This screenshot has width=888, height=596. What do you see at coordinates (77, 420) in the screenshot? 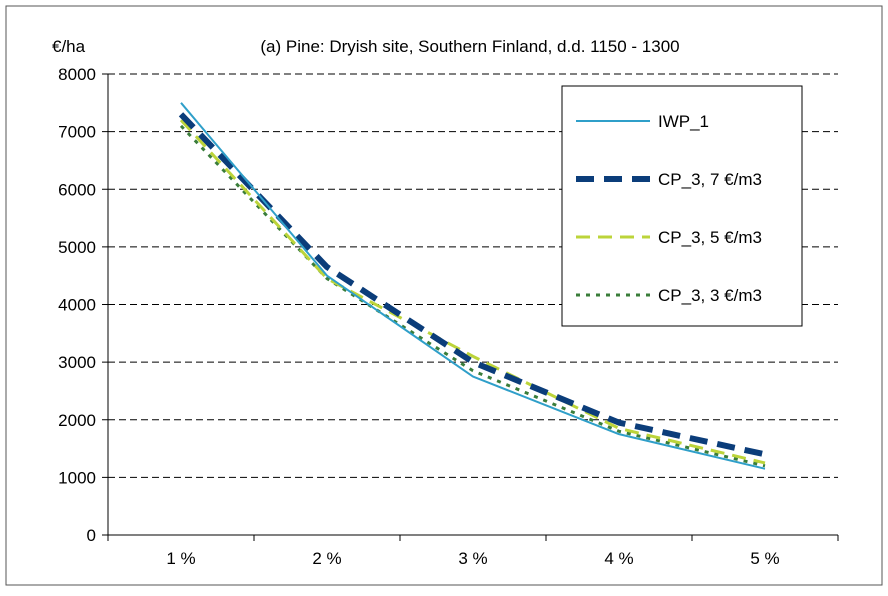
I see `y-tick-label: 2000` at bounding box center [77, 420].